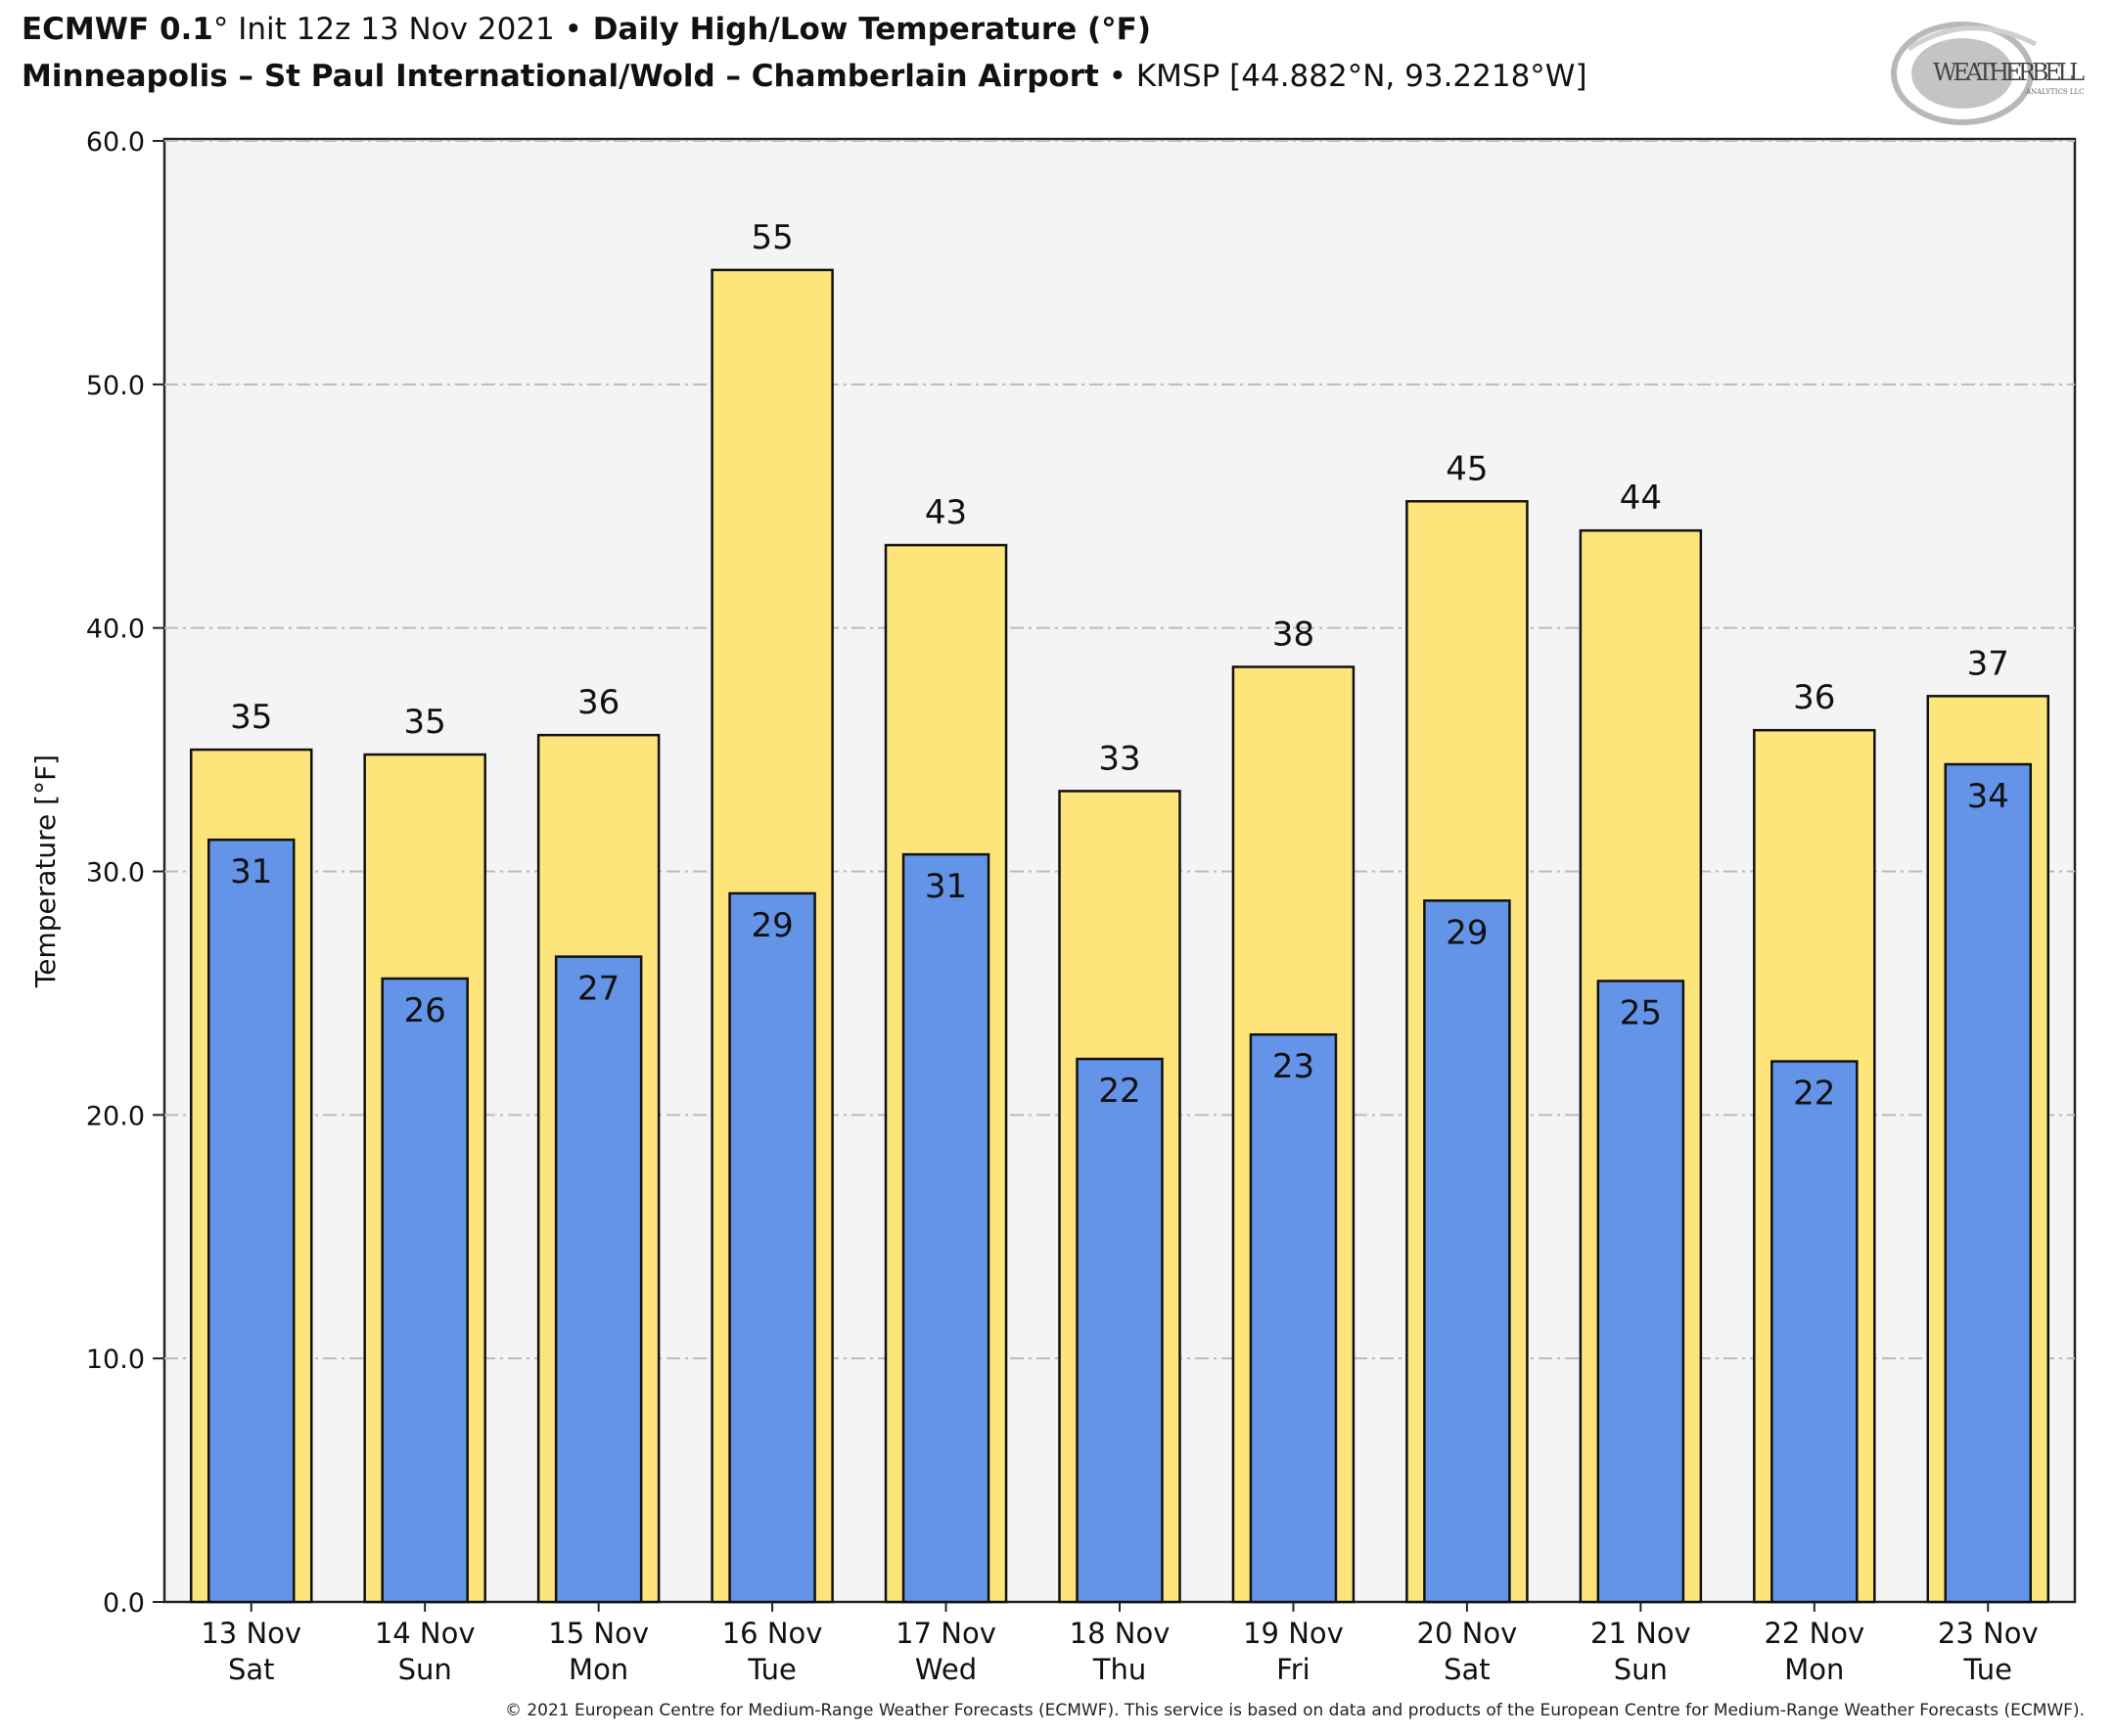 This screenshot has height=1736, width=2114. Describe the element at coordinates (946, 1633) in the screenshot. I see `x-tick-date: 17 Nov` at that location.